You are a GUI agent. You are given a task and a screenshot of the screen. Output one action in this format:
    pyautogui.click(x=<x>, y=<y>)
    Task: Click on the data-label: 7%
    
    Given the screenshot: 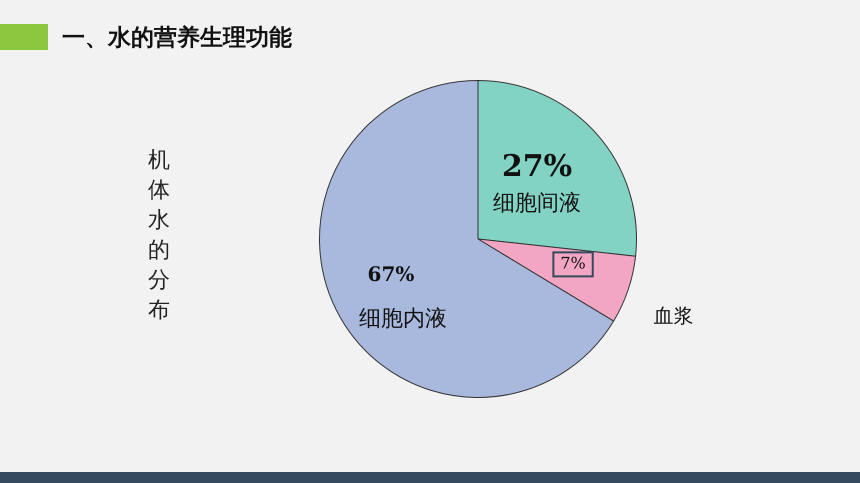 What is the action you would take?
    pyautogui.click(x=573, y=263)
    